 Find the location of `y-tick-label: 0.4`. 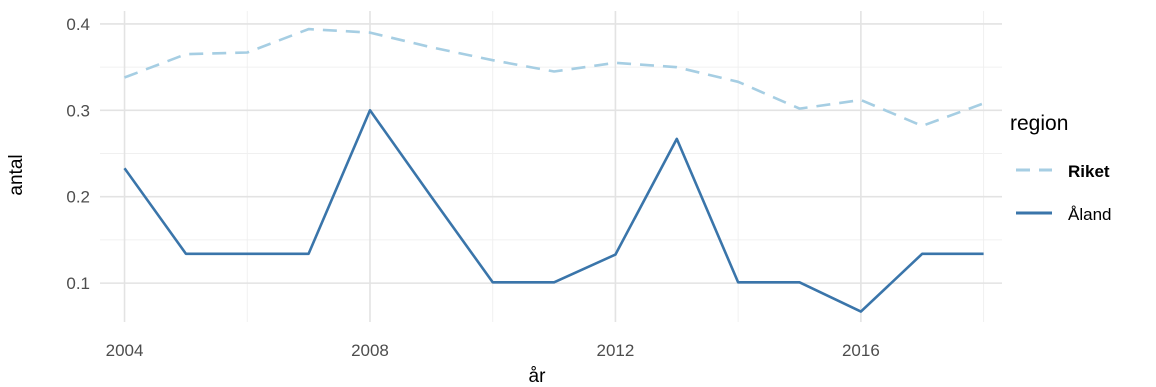

y-tick-label: 0.4 is located at coordinates (78, 24).